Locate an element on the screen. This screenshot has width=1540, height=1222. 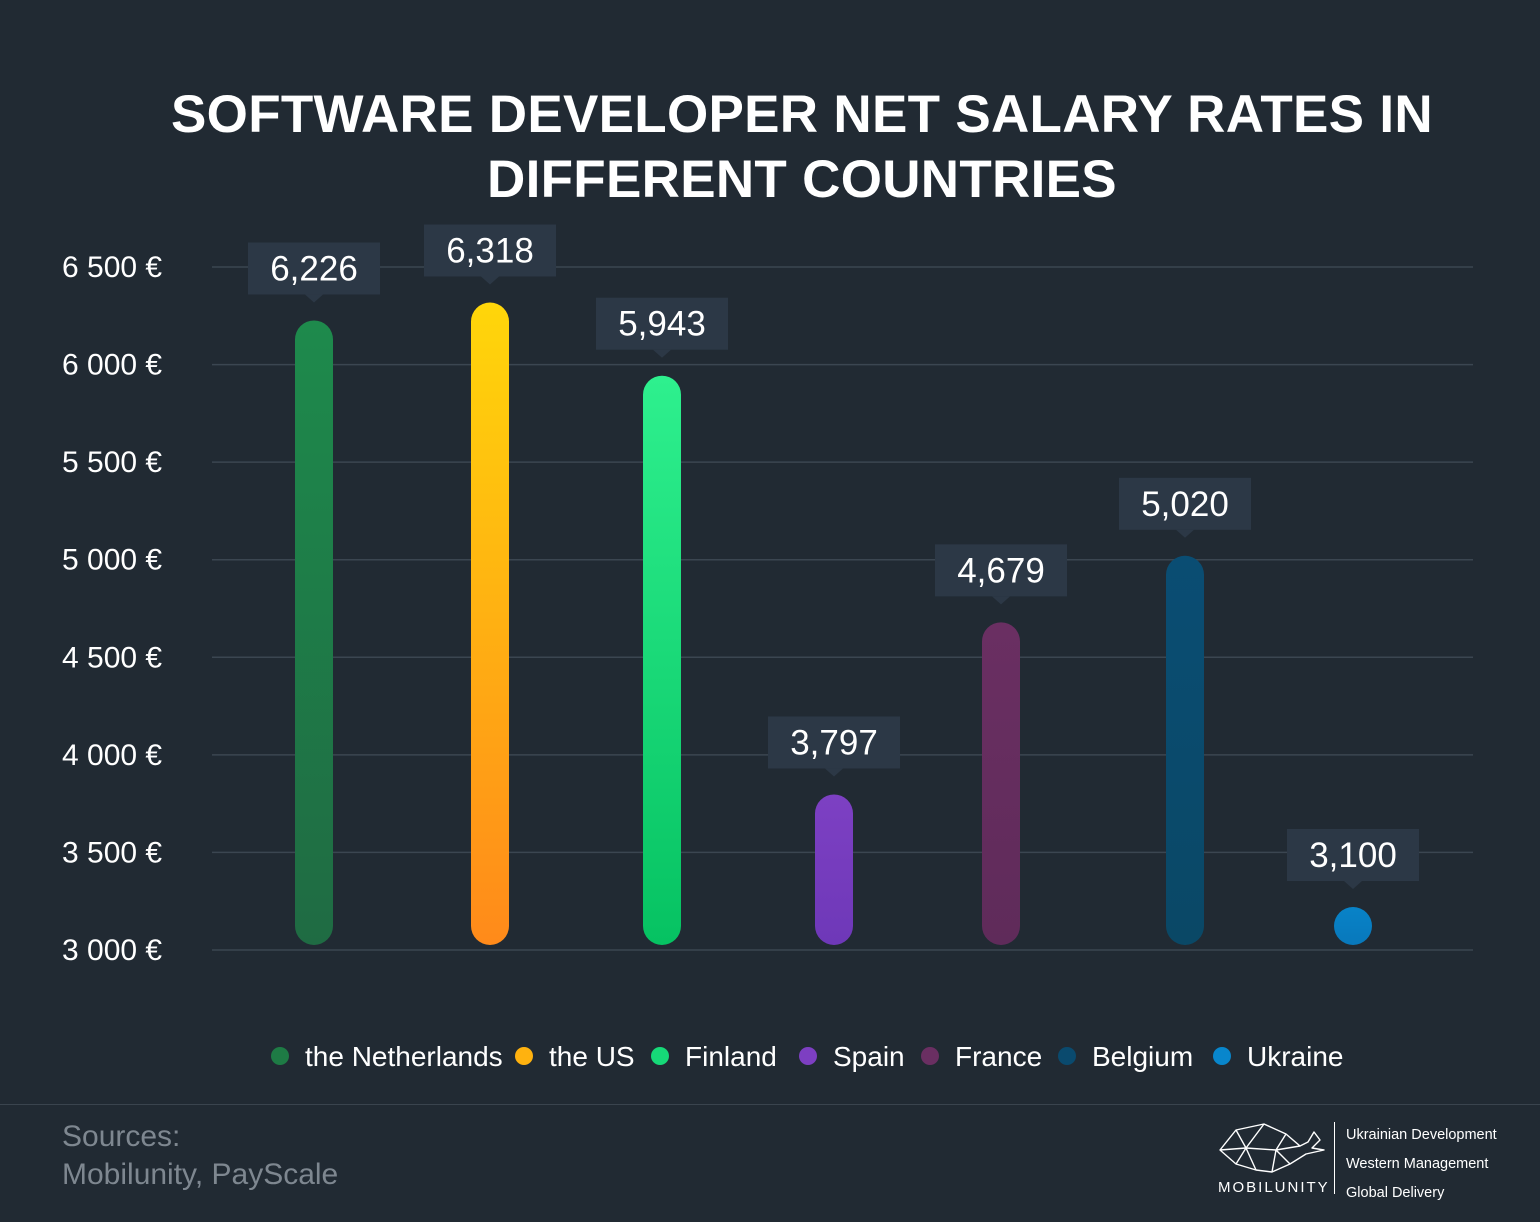
sources-label: Sources: is located at coordinates (121, 1136).